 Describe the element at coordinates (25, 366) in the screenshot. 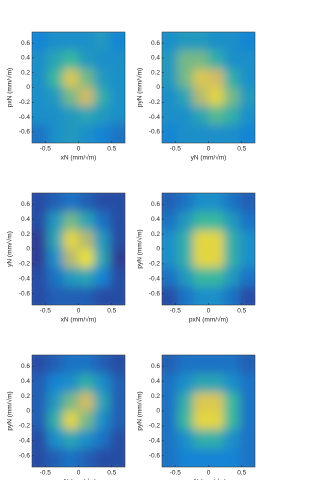

I see `y-tick-label: 0.6` at that location.